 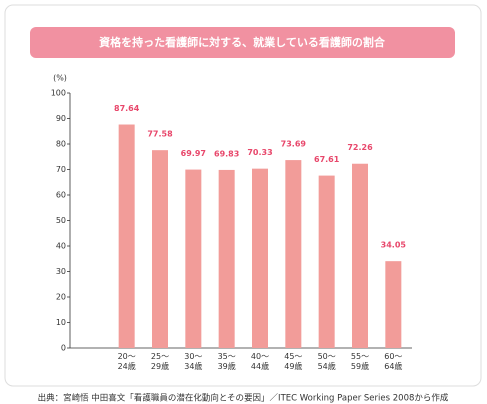 What do you see at coordinates (226, 153) in the screenshot?
I see `value-label: 69.83` at bounding box center [226, 153].